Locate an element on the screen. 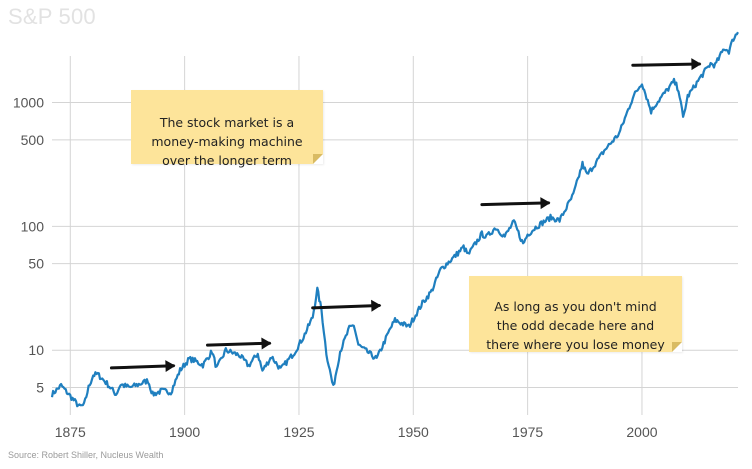 The height and width of the screenshot is (469, 752). x-tick-label: 1900 is located at coordinates (184, 432).